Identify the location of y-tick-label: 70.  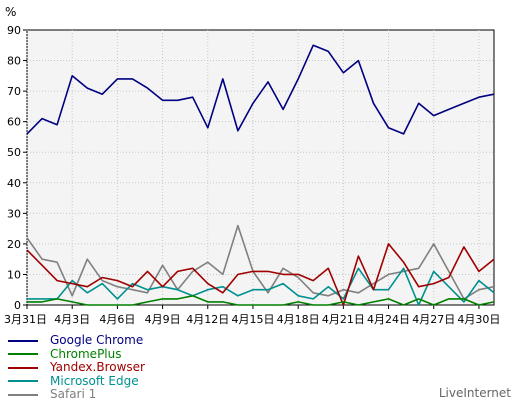
(14, 91).